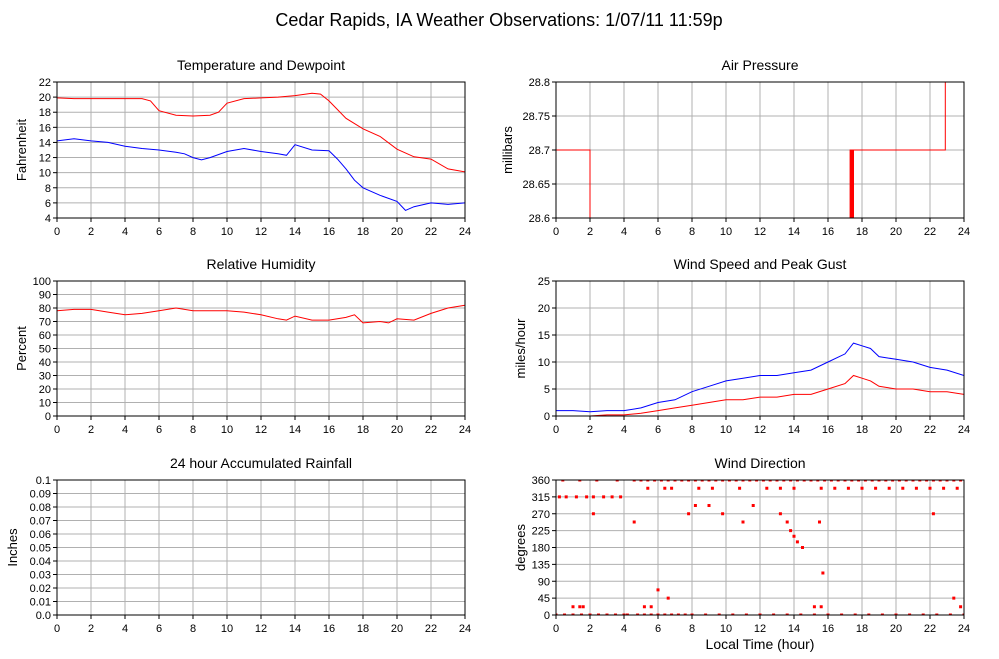 The image size is (999, 659). Describe the element at coordinates (91, 629) in the screenshot. I see `rain-xtick-label: 2` at that location.